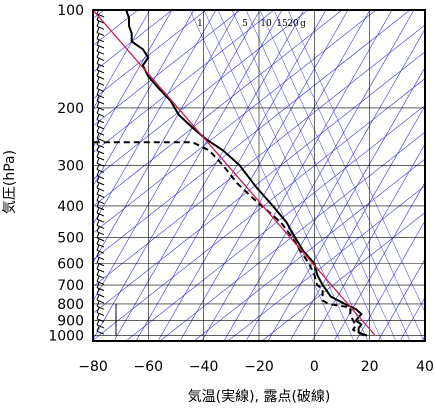 This screenshot has width=435, height=412. What do you see at coordinates (106, 173) in the screenshot?
I see `wind-barbs` at bounding box center [106, 173].